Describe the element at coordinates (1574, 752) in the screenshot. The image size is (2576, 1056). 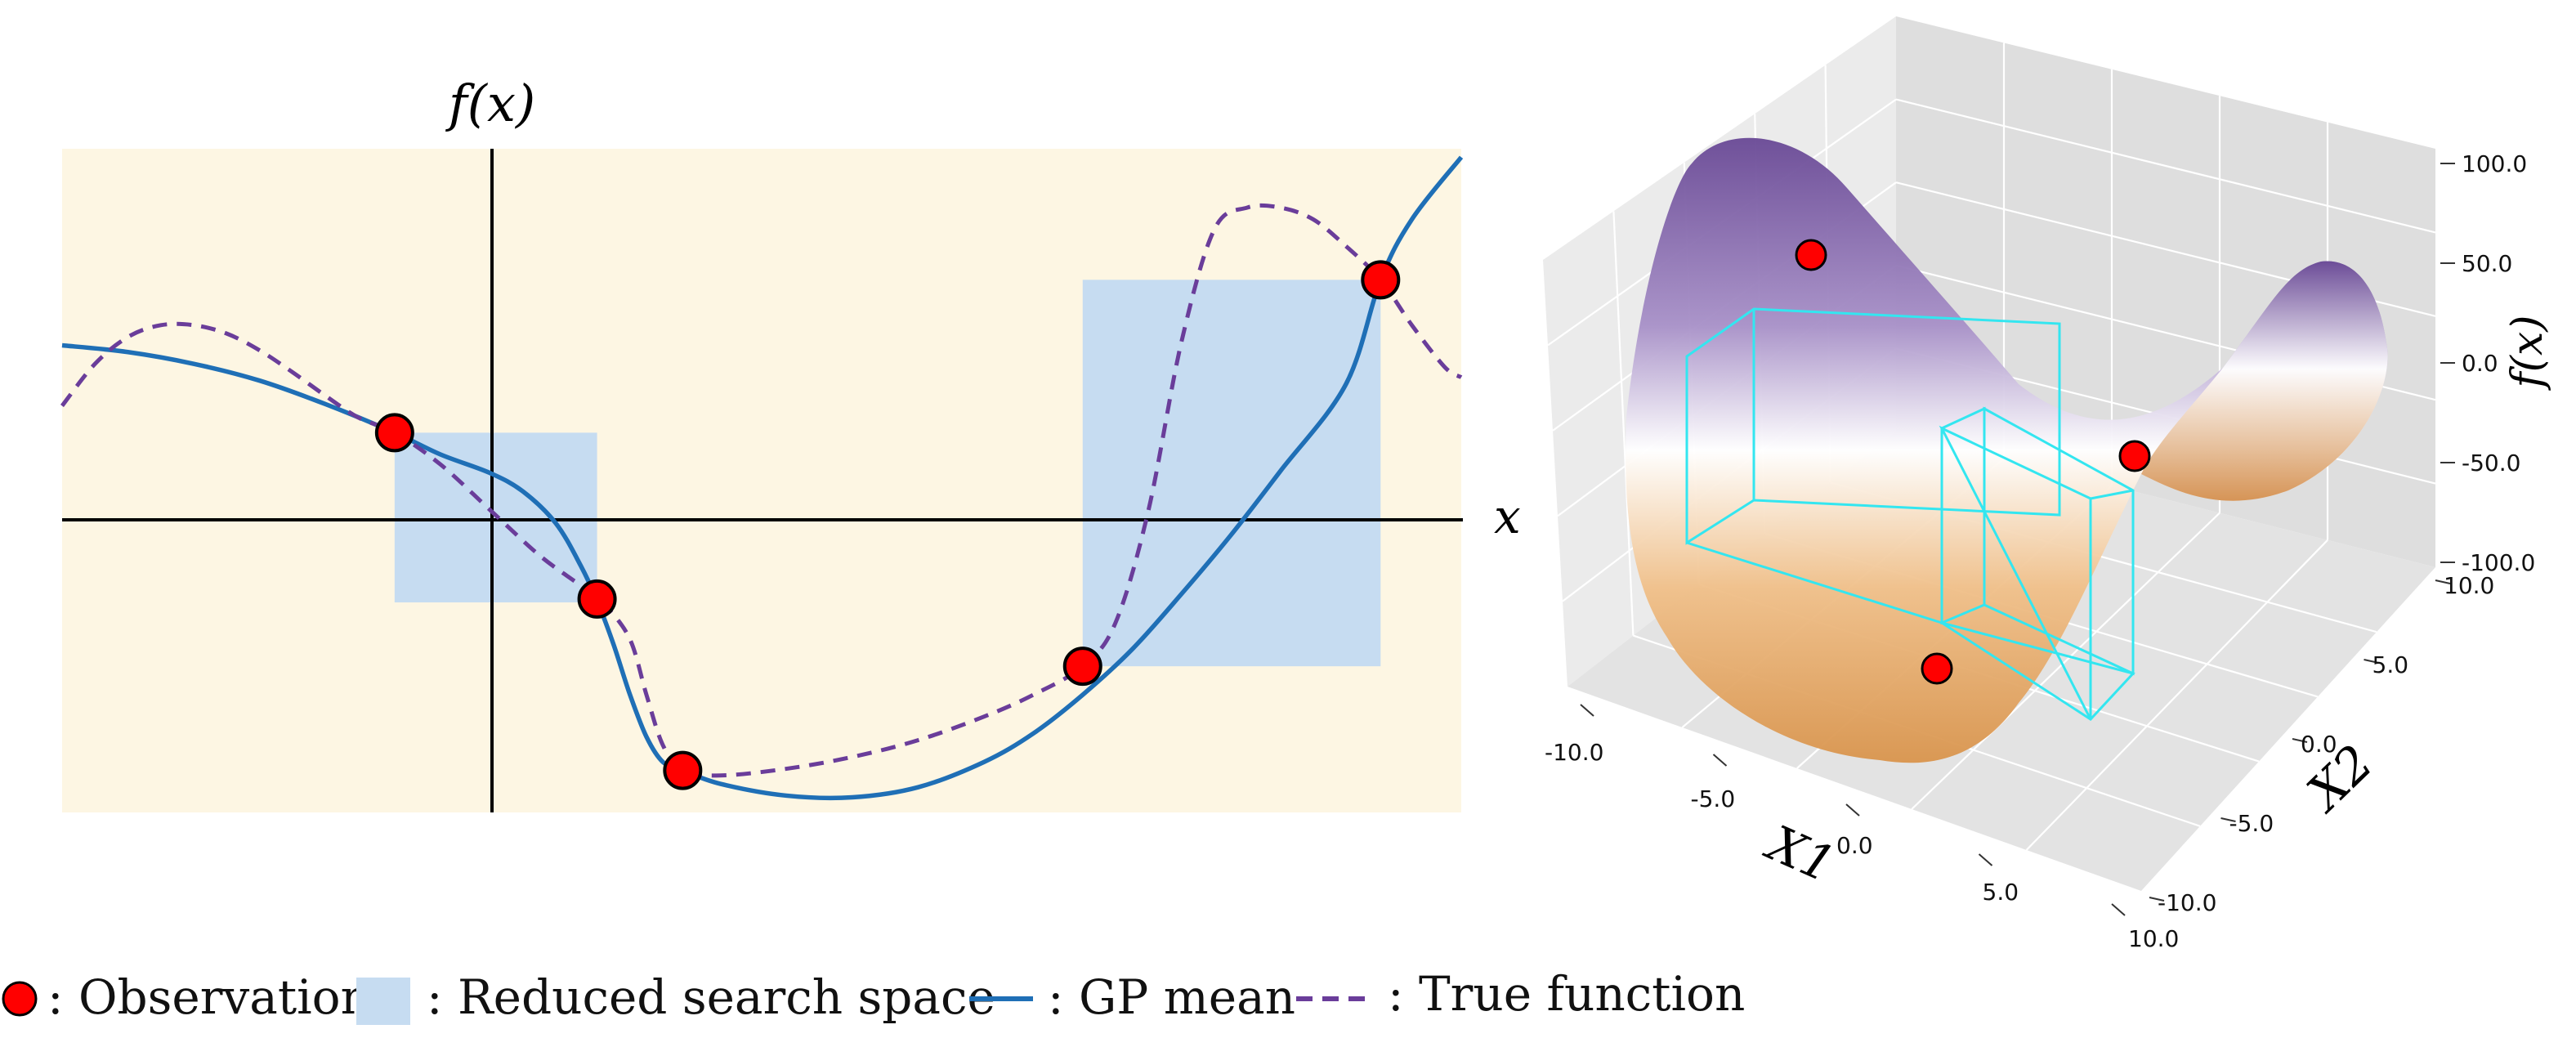
I see `x-tick-label: -10.0` at that location.